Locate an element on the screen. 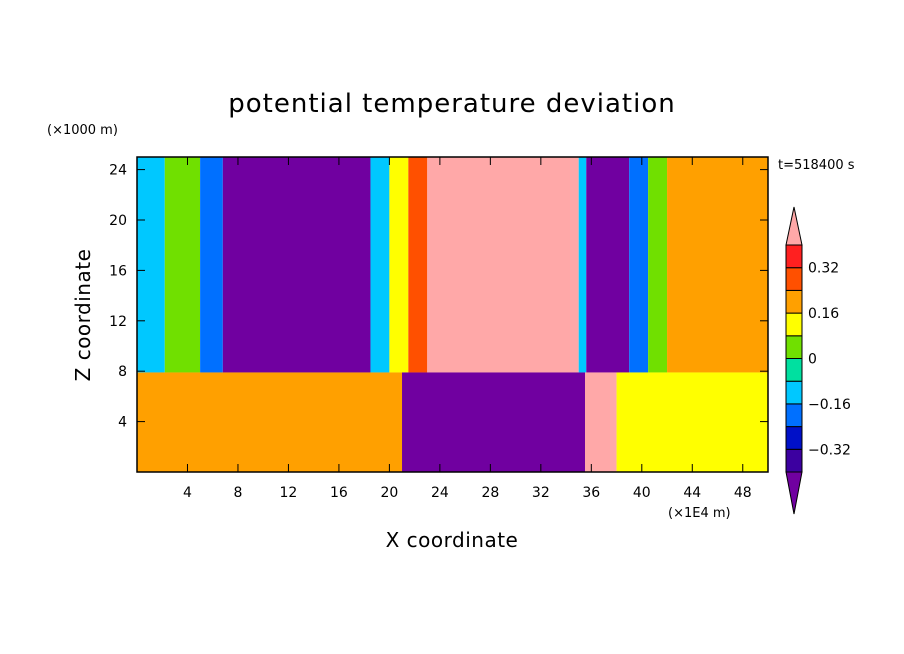  y-tick-label: 8 is located at coordinates (122, 372).